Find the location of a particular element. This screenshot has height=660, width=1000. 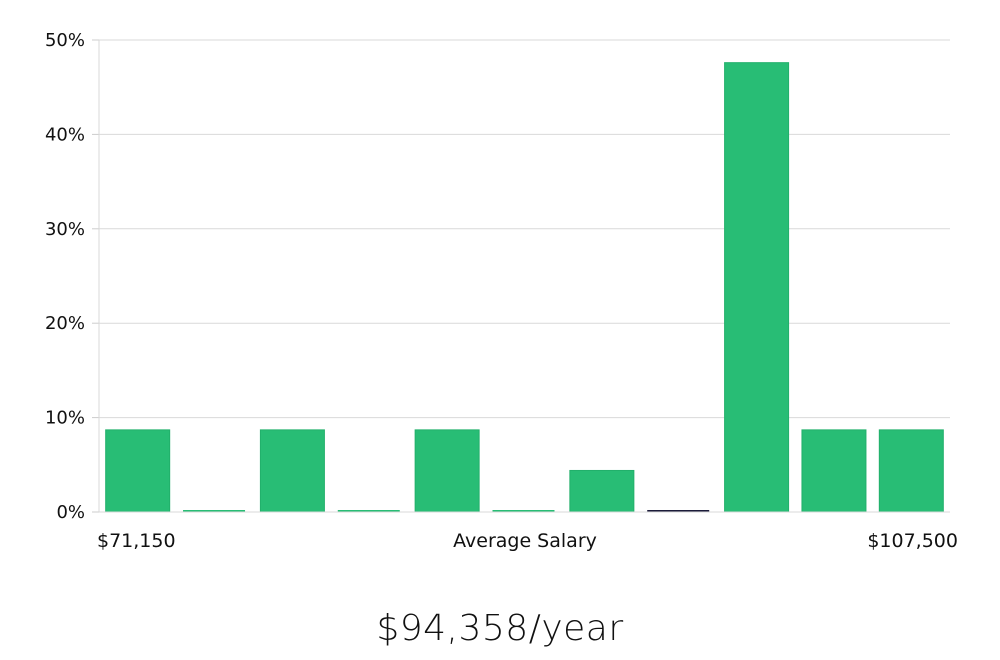

y-tick-label: 0% is located at coordinates (70, 512).